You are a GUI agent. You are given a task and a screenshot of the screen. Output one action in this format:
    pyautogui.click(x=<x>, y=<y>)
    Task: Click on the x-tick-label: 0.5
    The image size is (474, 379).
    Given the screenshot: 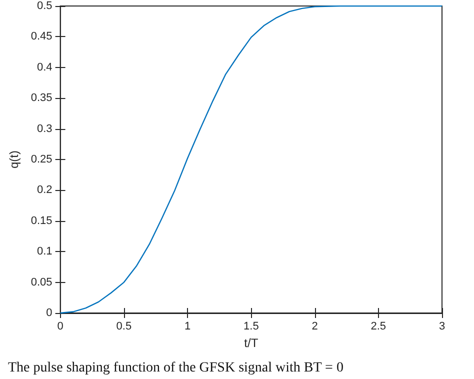 What is the action you would take?
    pyautogui.click(x=124, y=326)
    